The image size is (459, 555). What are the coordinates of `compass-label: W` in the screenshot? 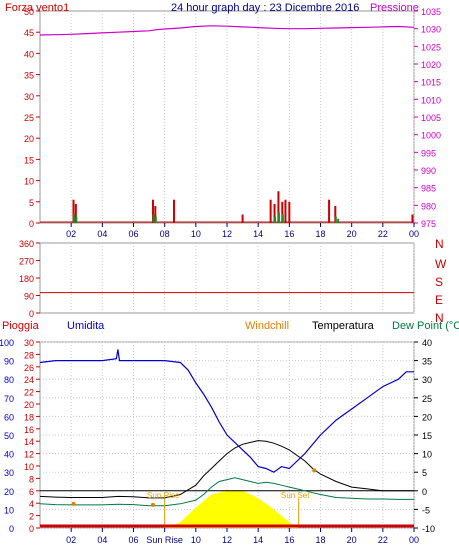 It's located at (441, 264).